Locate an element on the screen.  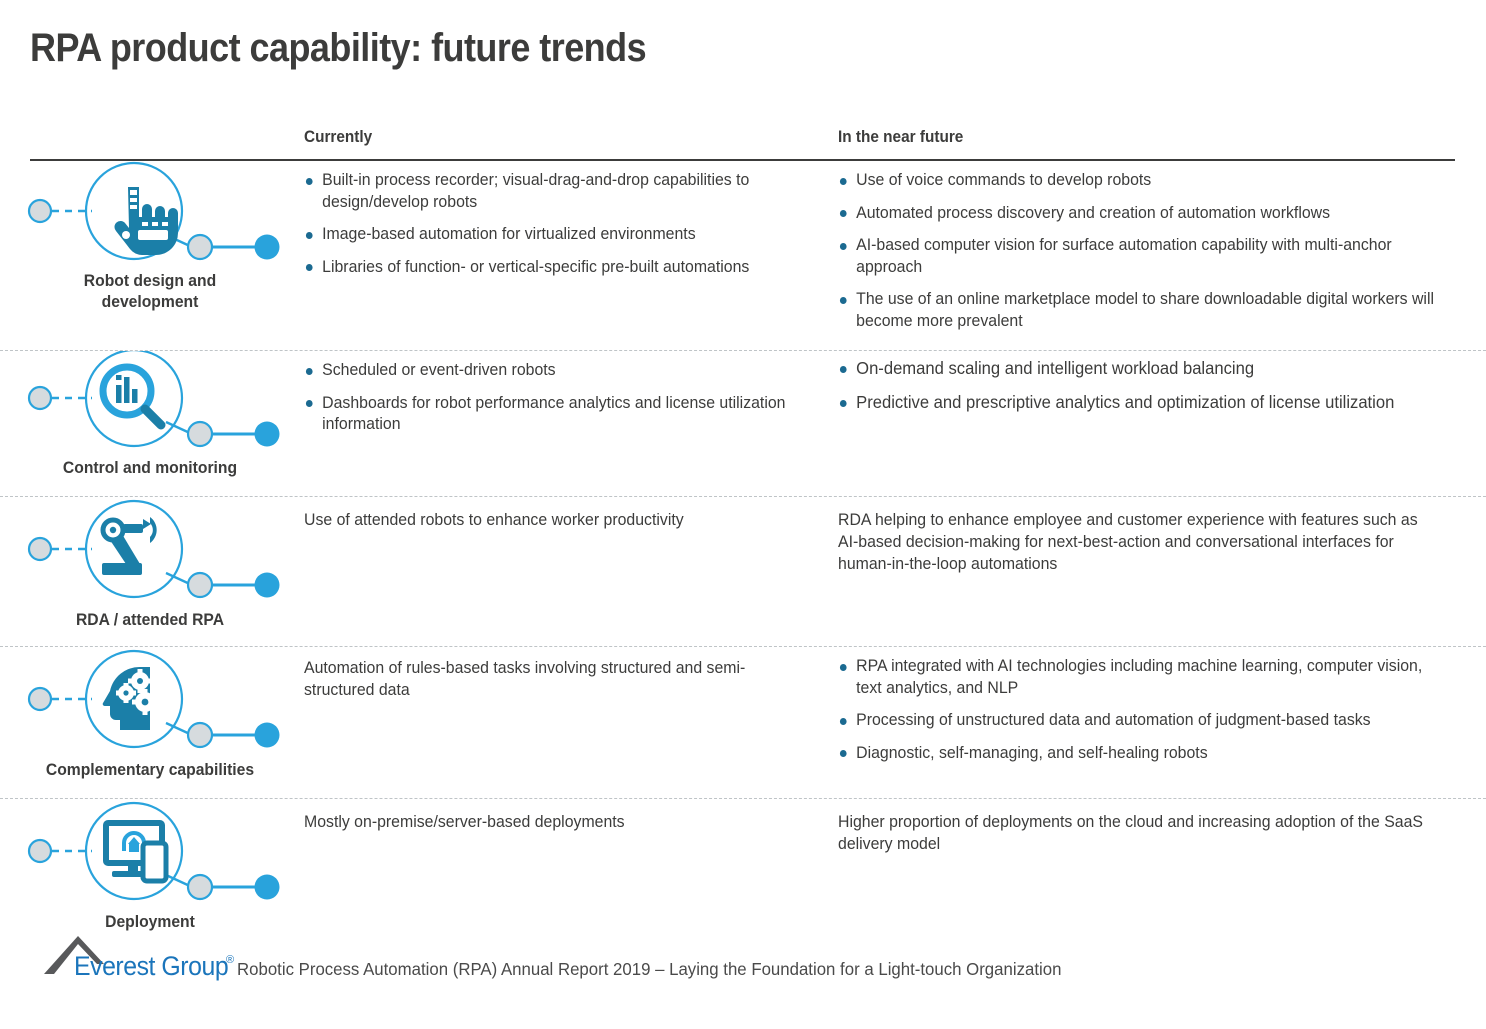
head-gears-icon is located at coordinates (153, 699).